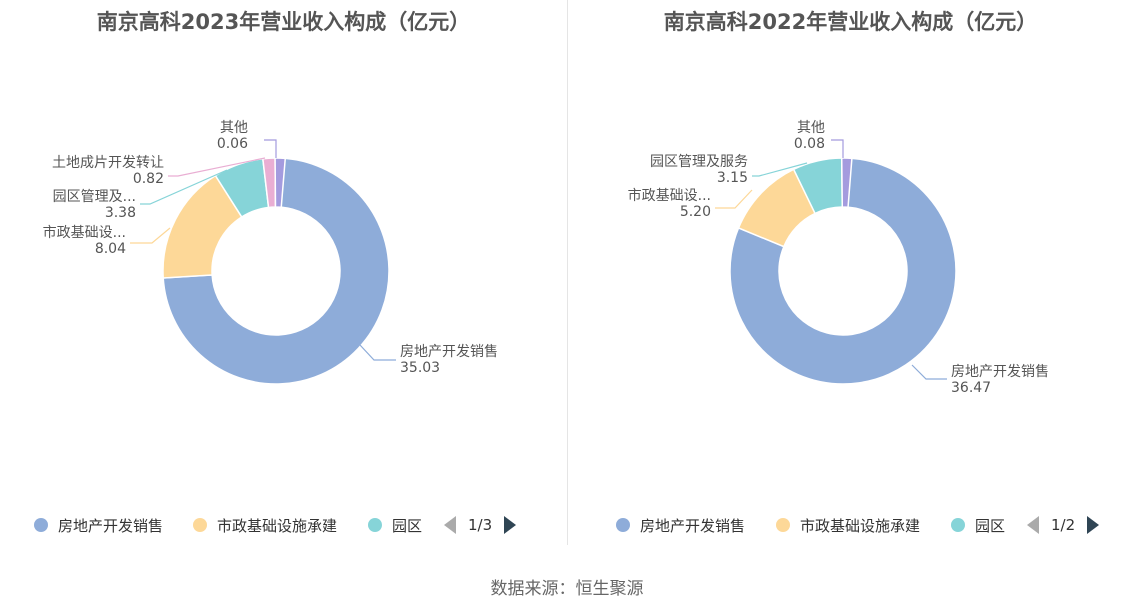 This screenshot has height=612, width=1134. I want to click on slice-value-label: 0.08, so click(809, 144).